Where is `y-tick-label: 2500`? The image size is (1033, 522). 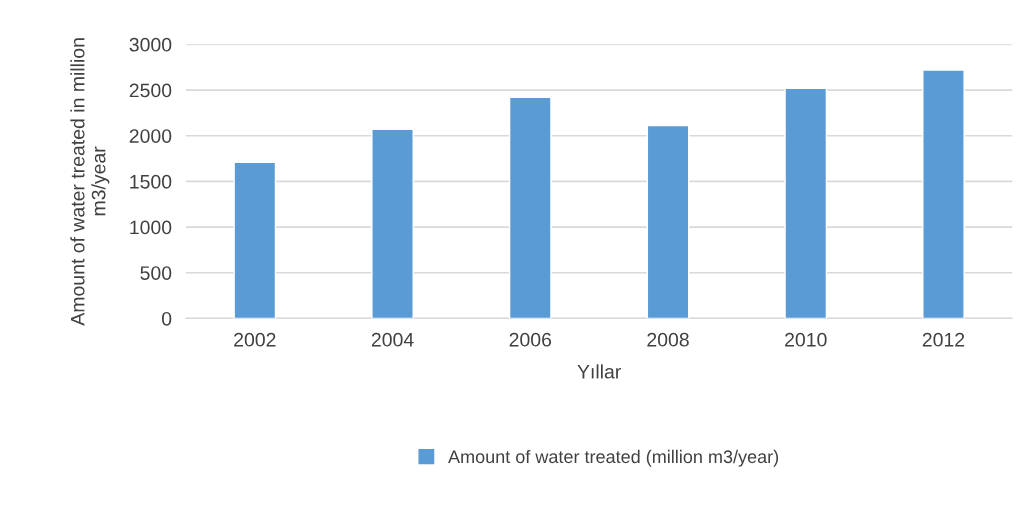 y-tick-label: 2500 is located at coordinates (150, 90).